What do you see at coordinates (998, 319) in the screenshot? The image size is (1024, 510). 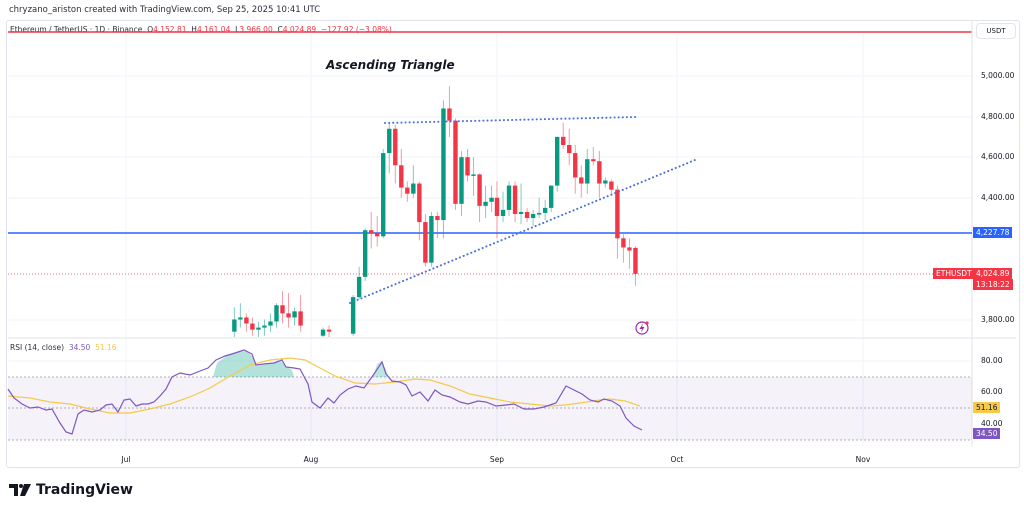 I see `price-tick-3800: 3,800.00` at bounding box center [998, 319].